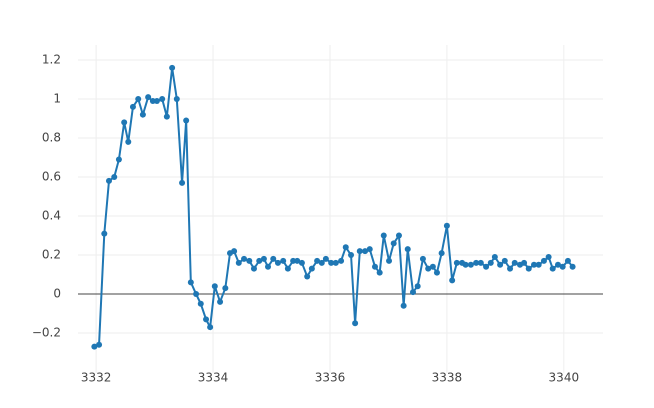 Image resolution: width=654 pixels, height=408 pixels. I want to click on y-tick-label: 0.8, so click(51, 138).